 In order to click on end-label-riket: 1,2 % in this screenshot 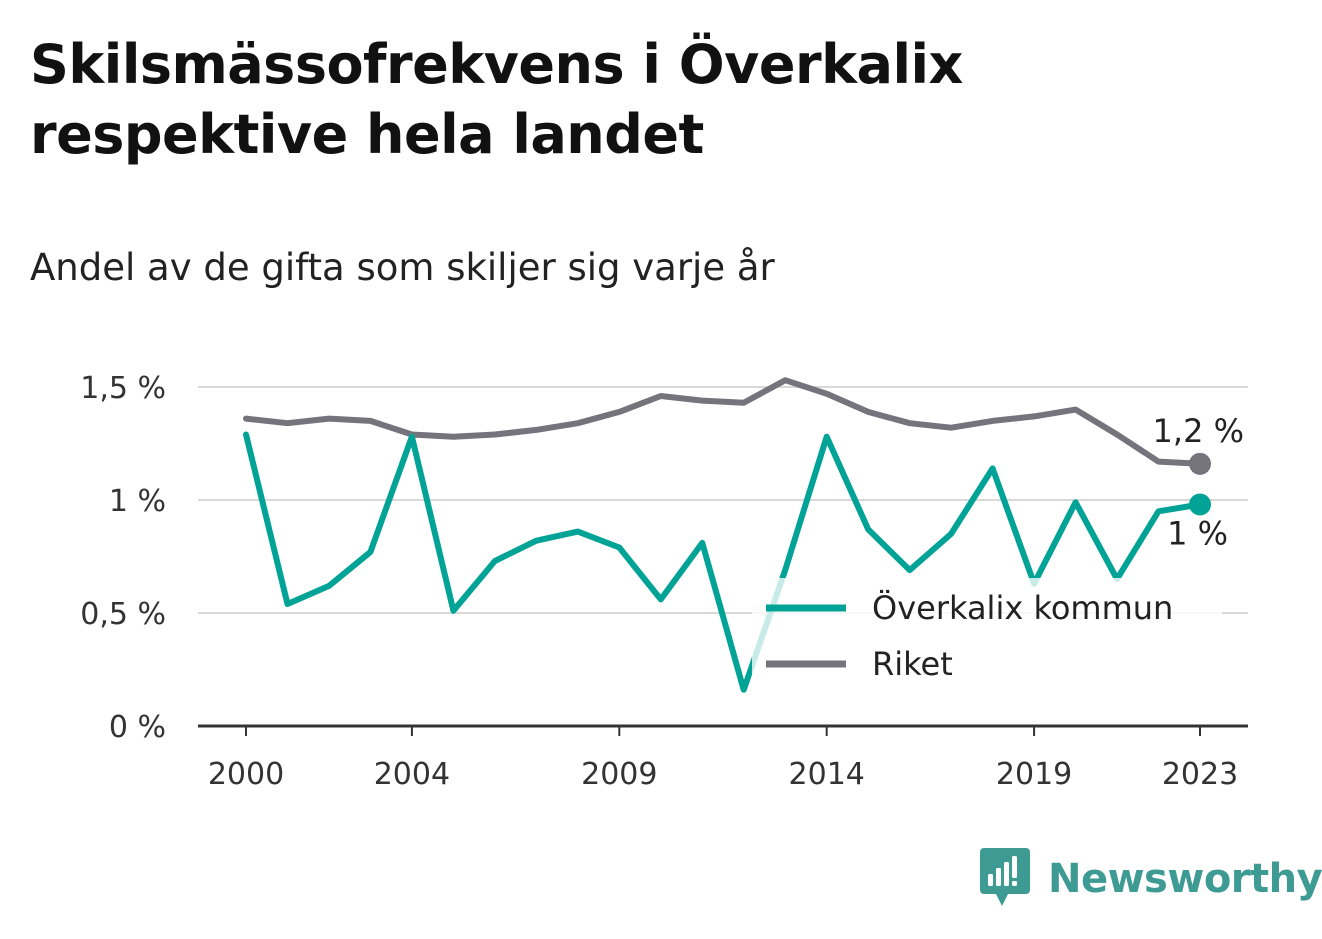, I will do `click(1198, 431)`.